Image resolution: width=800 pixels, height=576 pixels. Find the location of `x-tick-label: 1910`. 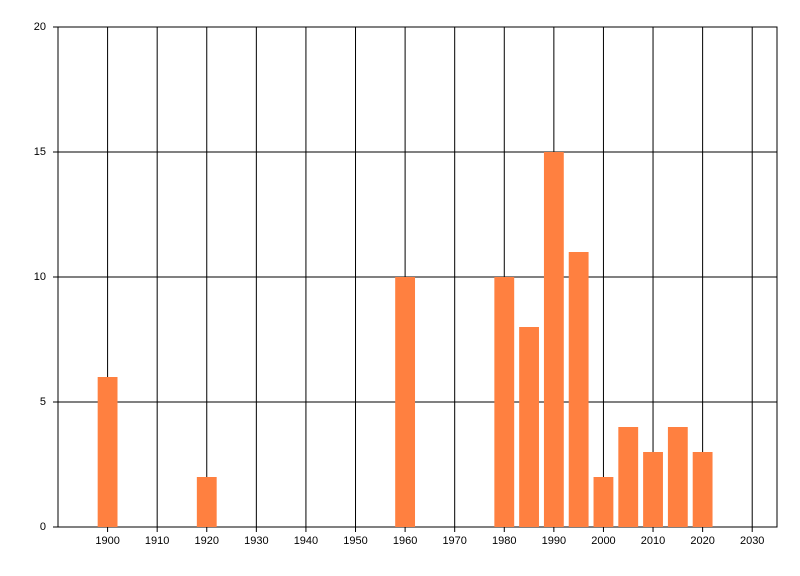

x-tick-label: 1910 is located at coordinates (157, 541).